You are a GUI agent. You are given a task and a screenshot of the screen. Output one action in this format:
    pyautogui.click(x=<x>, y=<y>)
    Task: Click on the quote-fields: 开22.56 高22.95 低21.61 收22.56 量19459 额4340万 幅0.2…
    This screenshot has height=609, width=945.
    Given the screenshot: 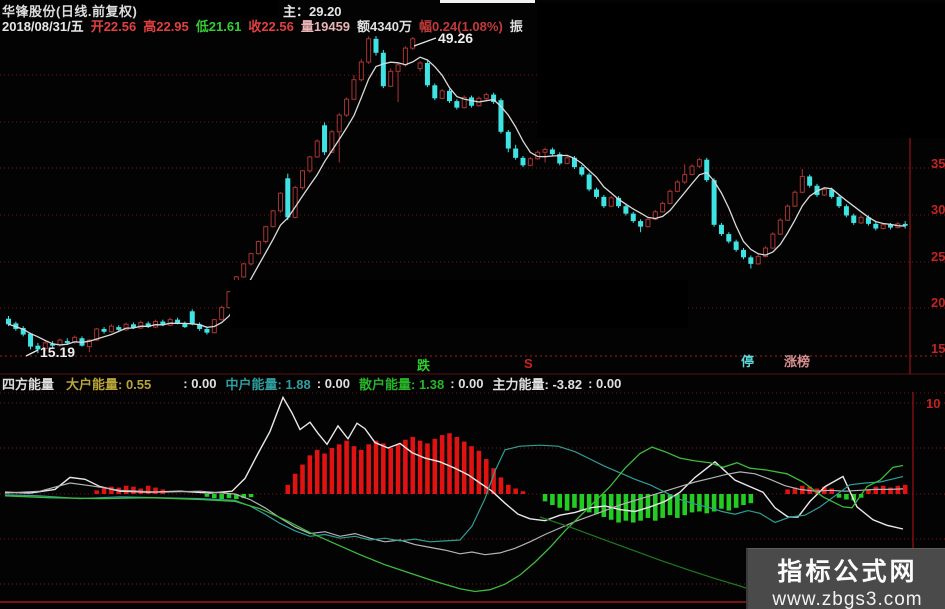 What is the action you would take?
    pyautogui.click(x=310, y=25)
    